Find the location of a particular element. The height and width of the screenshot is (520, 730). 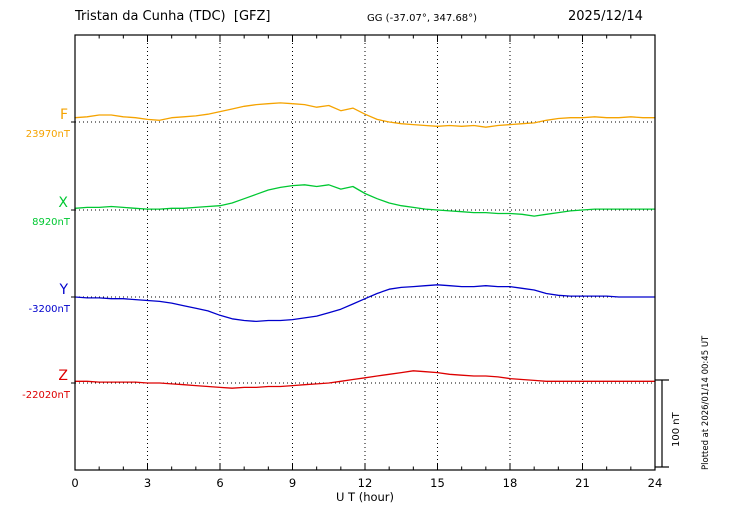

series-baseline-value-F: 23970nT is located at coordinates (48, 134).